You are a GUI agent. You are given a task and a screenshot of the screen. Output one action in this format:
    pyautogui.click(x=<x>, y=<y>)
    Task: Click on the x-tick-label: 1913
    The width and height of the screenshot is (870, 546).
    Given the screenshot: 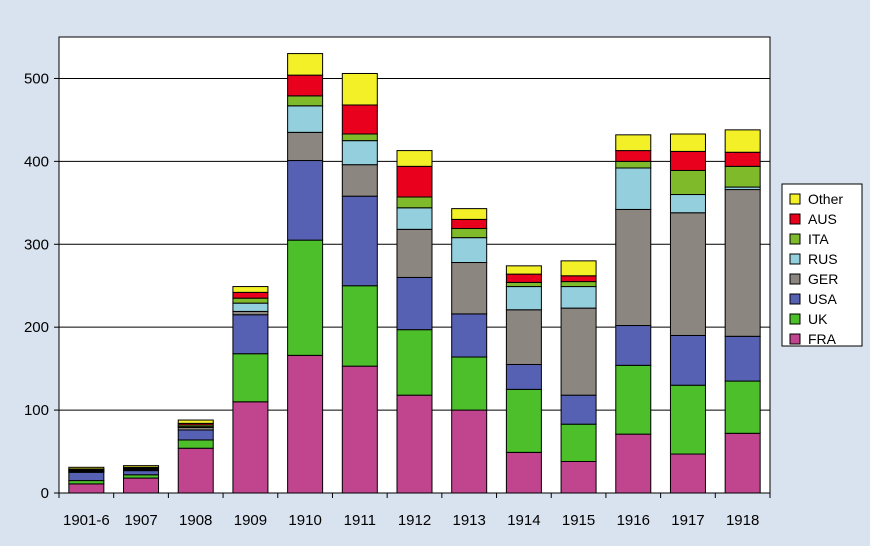 What is the action you would take?
    pyautogui.click(x=469, y=520)
    